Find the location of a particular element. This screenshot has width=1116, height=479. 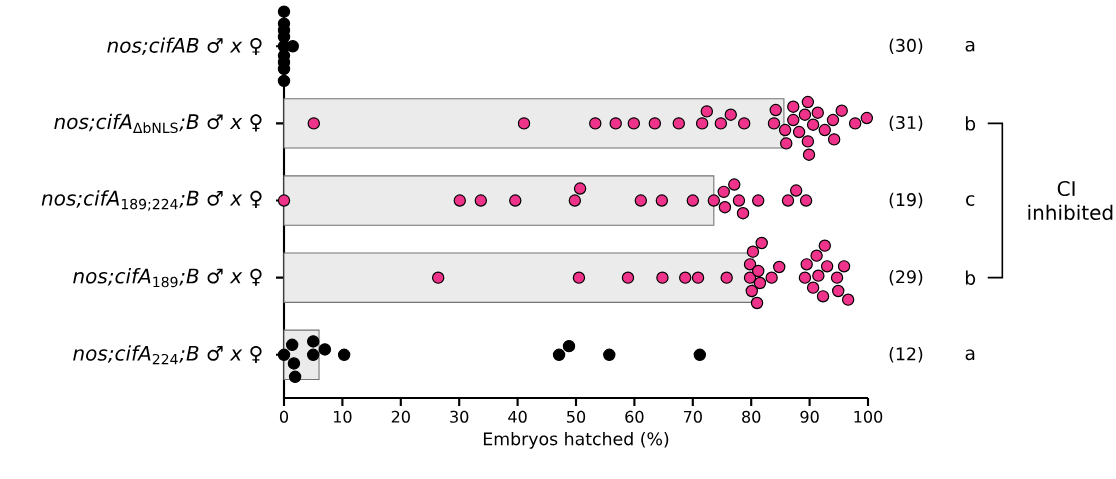

text: CI inhibited is located at coordinates (1070, 200).